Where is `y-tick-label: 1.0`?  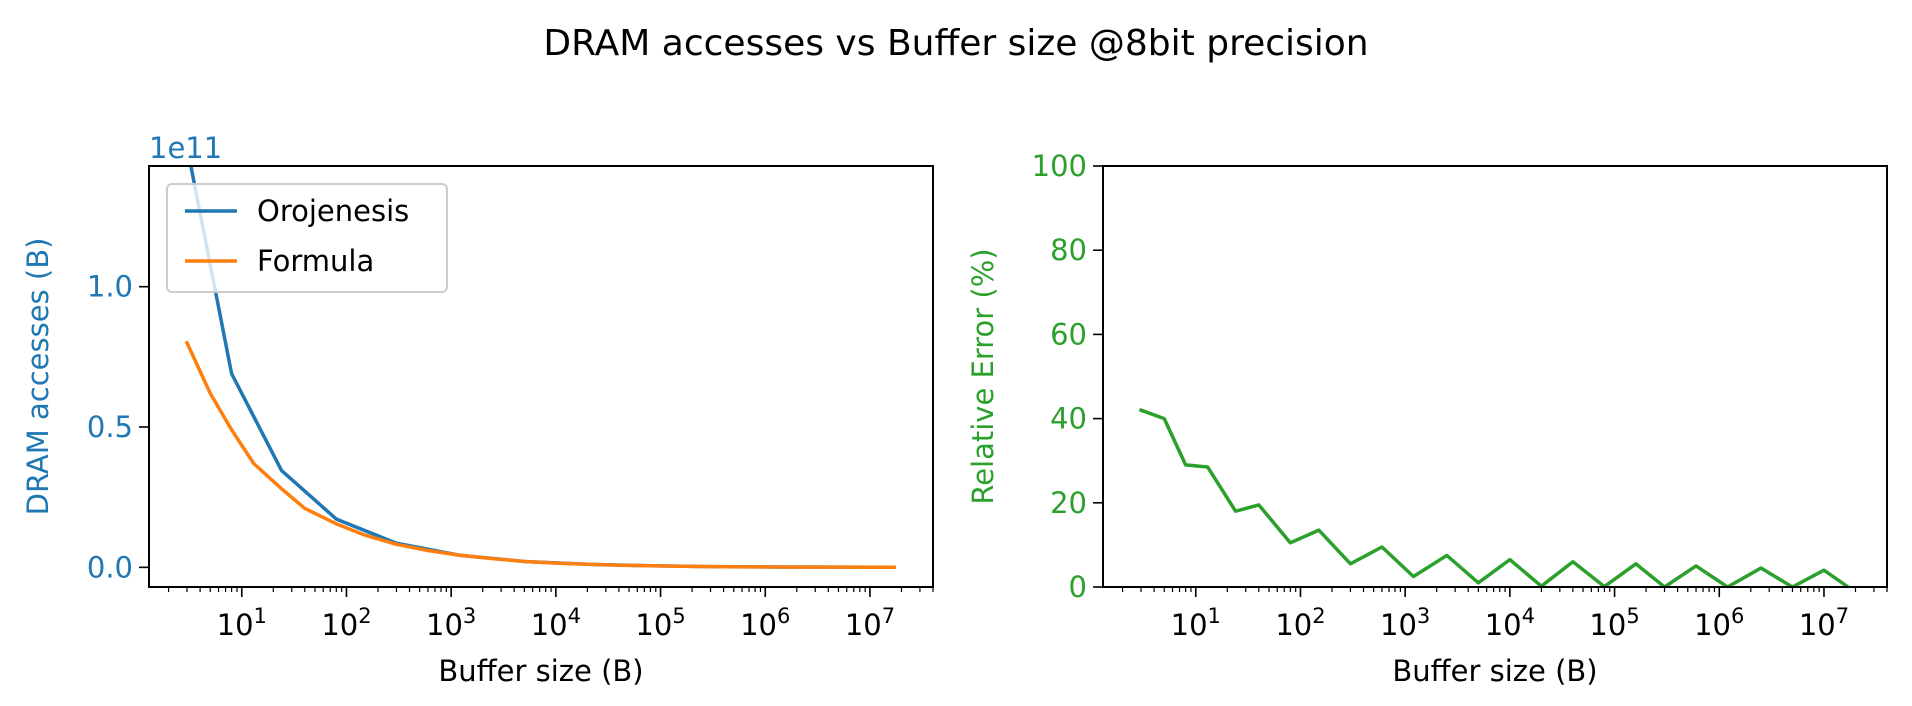
y-tick-label: 1.0 is located at coordinates (110, 287).